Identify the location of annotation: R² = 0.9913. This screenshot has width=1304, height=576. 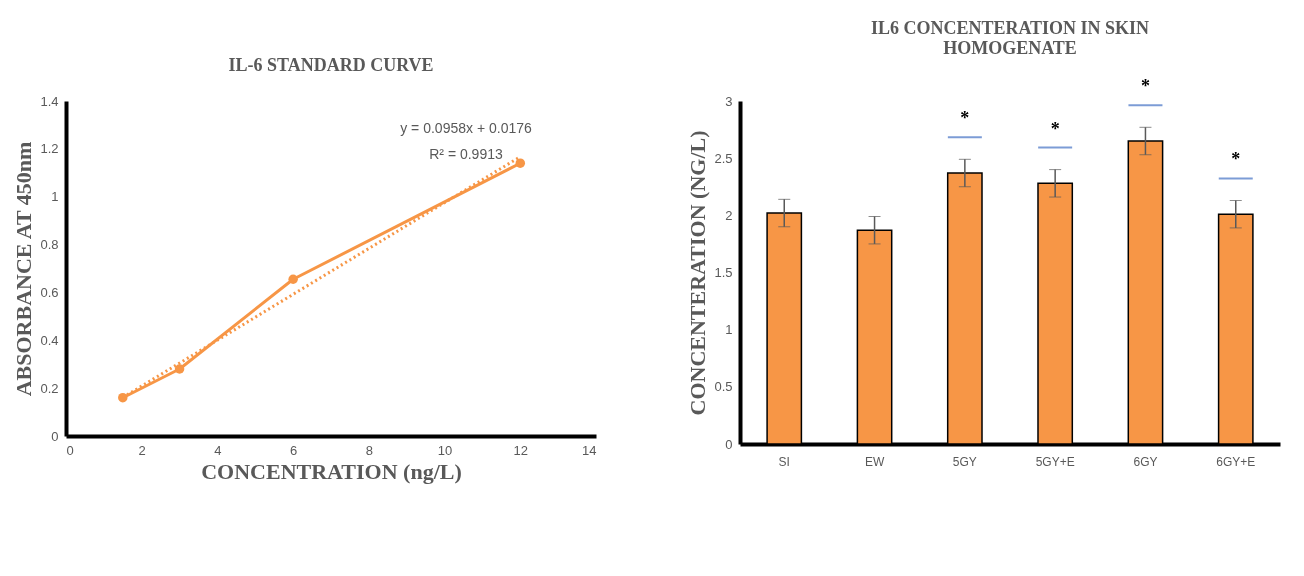
(466, 154).